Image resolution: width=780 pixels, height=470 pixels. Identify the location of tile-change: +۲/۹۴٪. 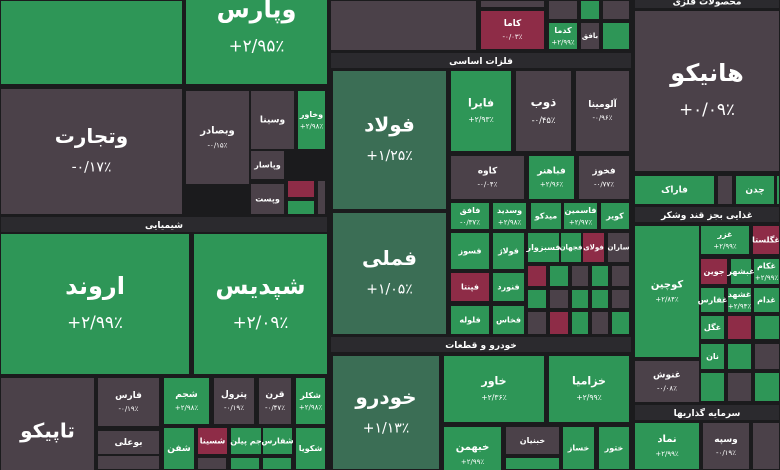
(740, 306).